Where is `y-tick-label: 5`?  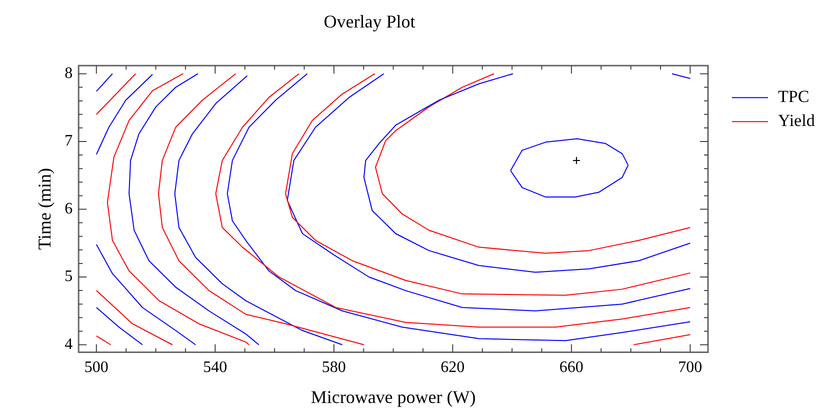 y-tick-label: 5 is located at coordinates (68, 277).